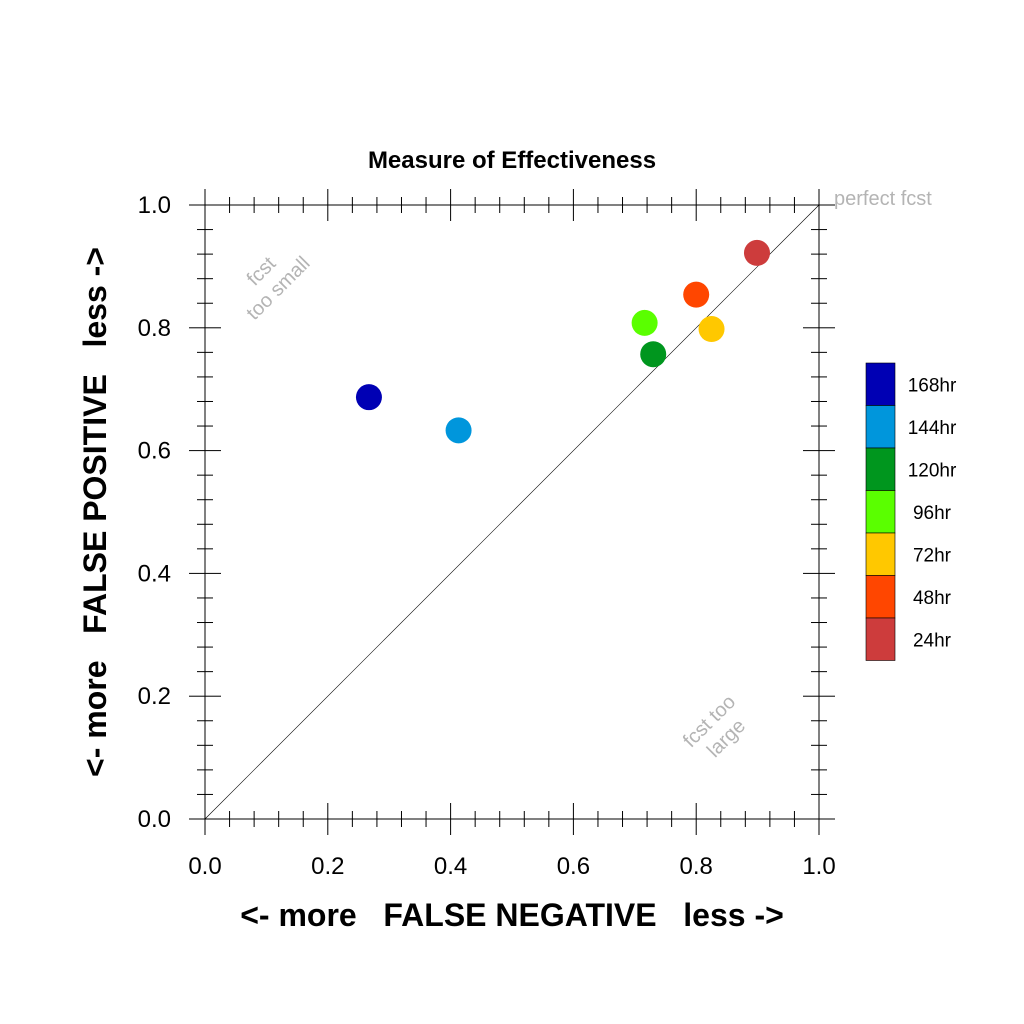 Image resolution: width=1024 pixels, height=1024 pixels. Describe the element at coordinates (714, 726) in the screenshot. I see `annotation-fcst-too-large: fcst too large` at that location.